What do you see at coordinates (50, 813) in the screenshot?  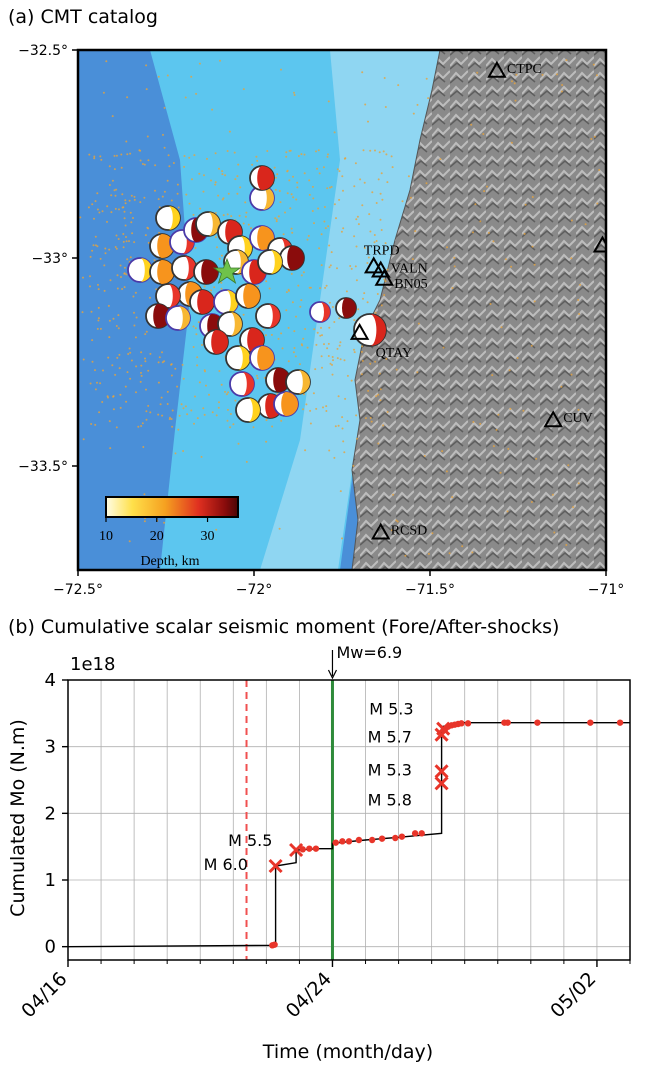 I see `y-tick-label: 2` at bounding box center [50, 813].